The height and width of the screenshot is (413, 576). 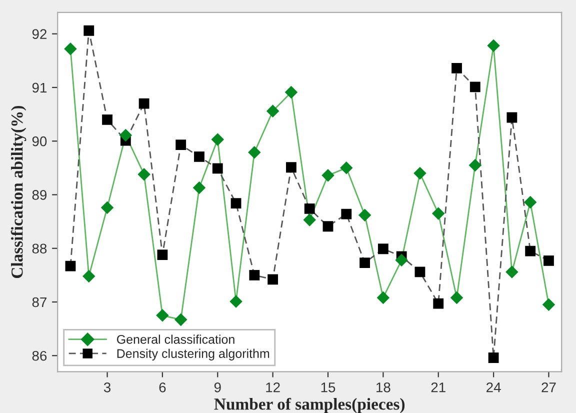 I want to click on x-axis-title: Number of samples(pieces), so click(x=309, y=405).